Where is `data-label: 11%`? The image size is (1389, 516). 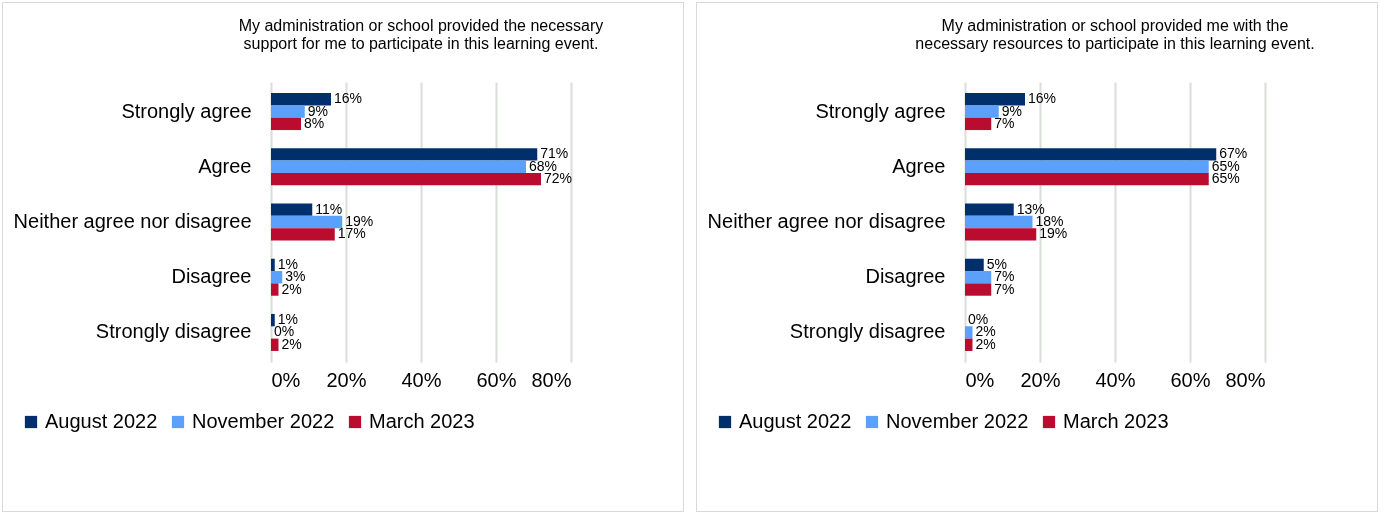 data-label: 11% is located at coordinates (329, 208).